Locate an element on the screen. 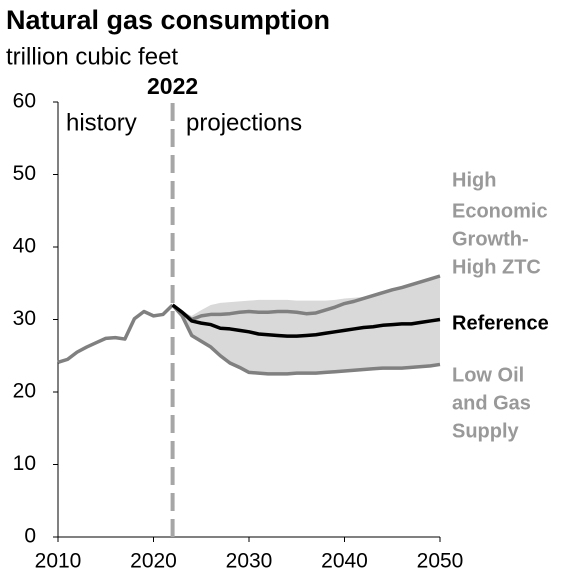 The height and width of the screenshot is (580, 569). y-tick-label: 0 is located at coordinates (30, 536).